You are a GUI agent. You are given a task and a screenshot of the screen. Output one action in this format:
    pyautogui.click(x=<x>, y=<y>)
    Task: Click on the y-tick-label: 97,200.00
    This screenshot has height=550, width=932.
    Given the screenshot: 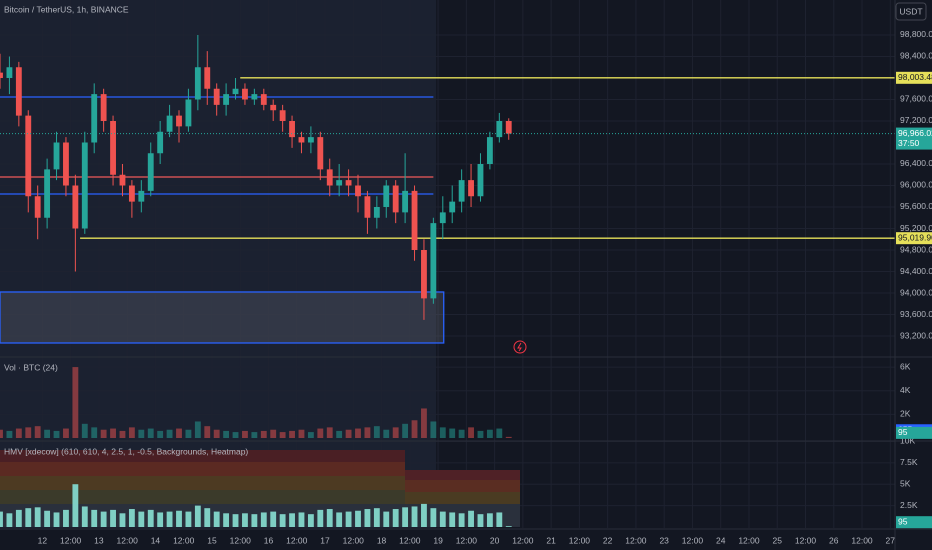 What is the action you would take?
    pyautogui.click(x=916, y=120)
    